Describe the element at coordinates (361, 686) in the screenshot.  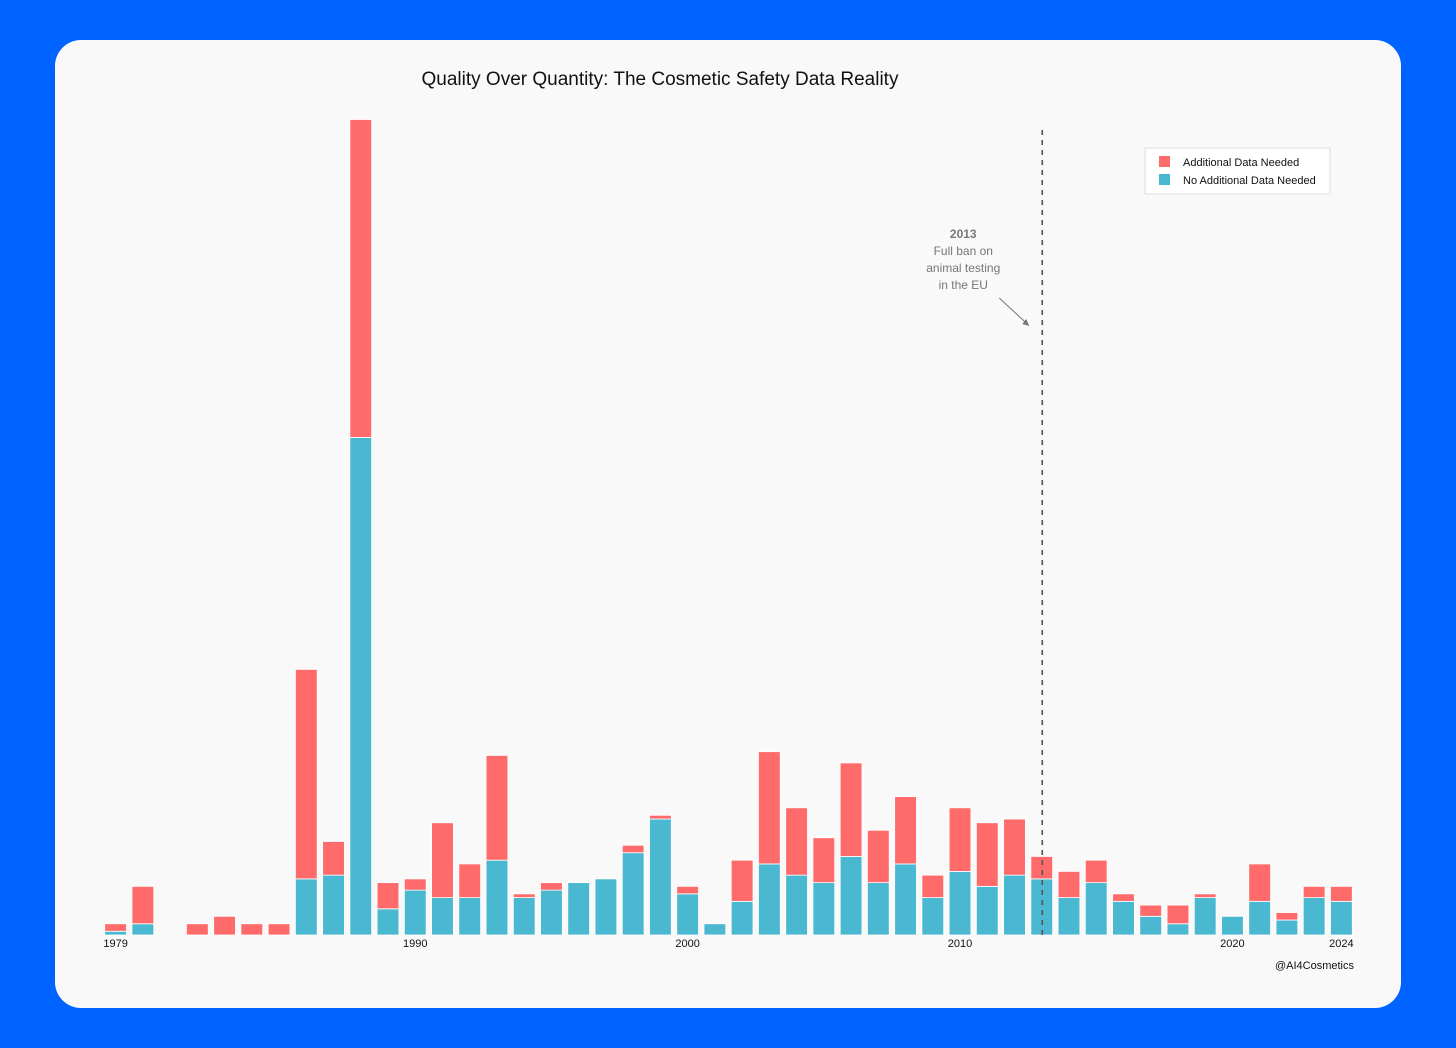
I see `bar-no-additional-1988` at that location.